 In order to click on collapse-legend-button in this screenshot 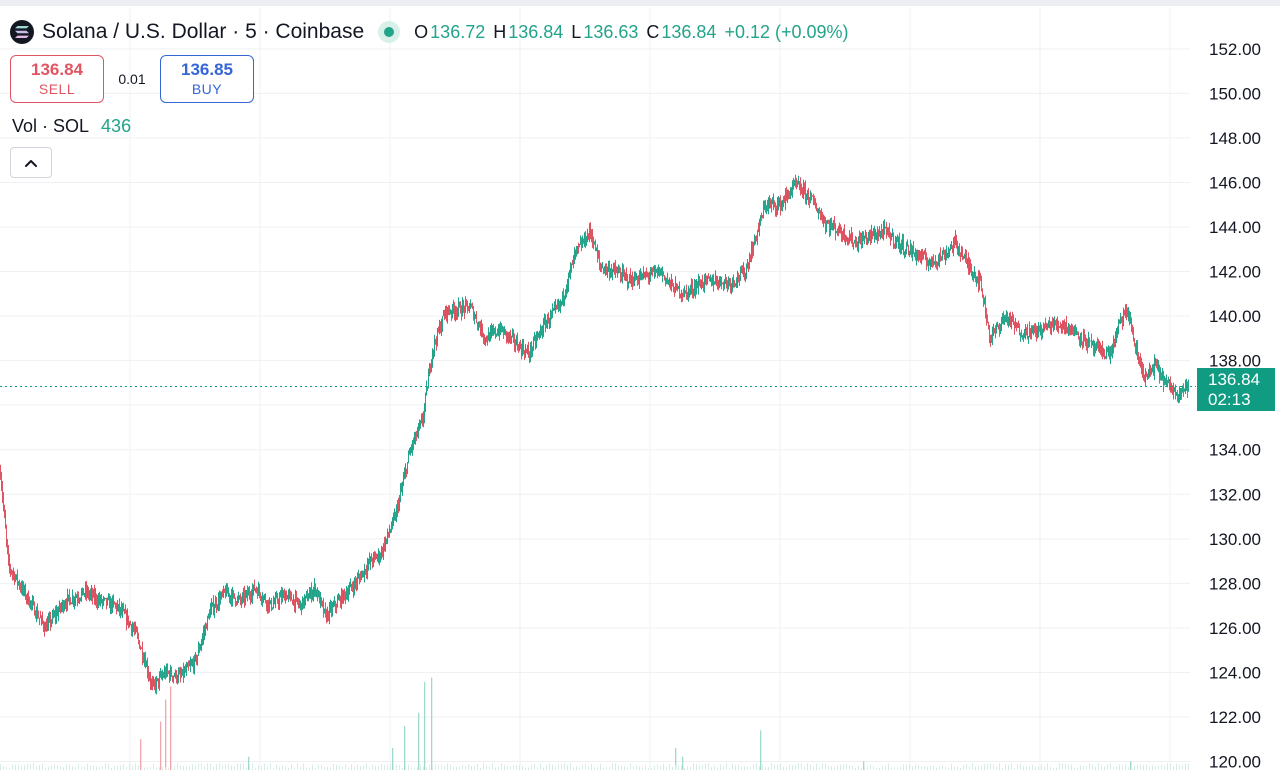, I will do `click(31, 162)`.